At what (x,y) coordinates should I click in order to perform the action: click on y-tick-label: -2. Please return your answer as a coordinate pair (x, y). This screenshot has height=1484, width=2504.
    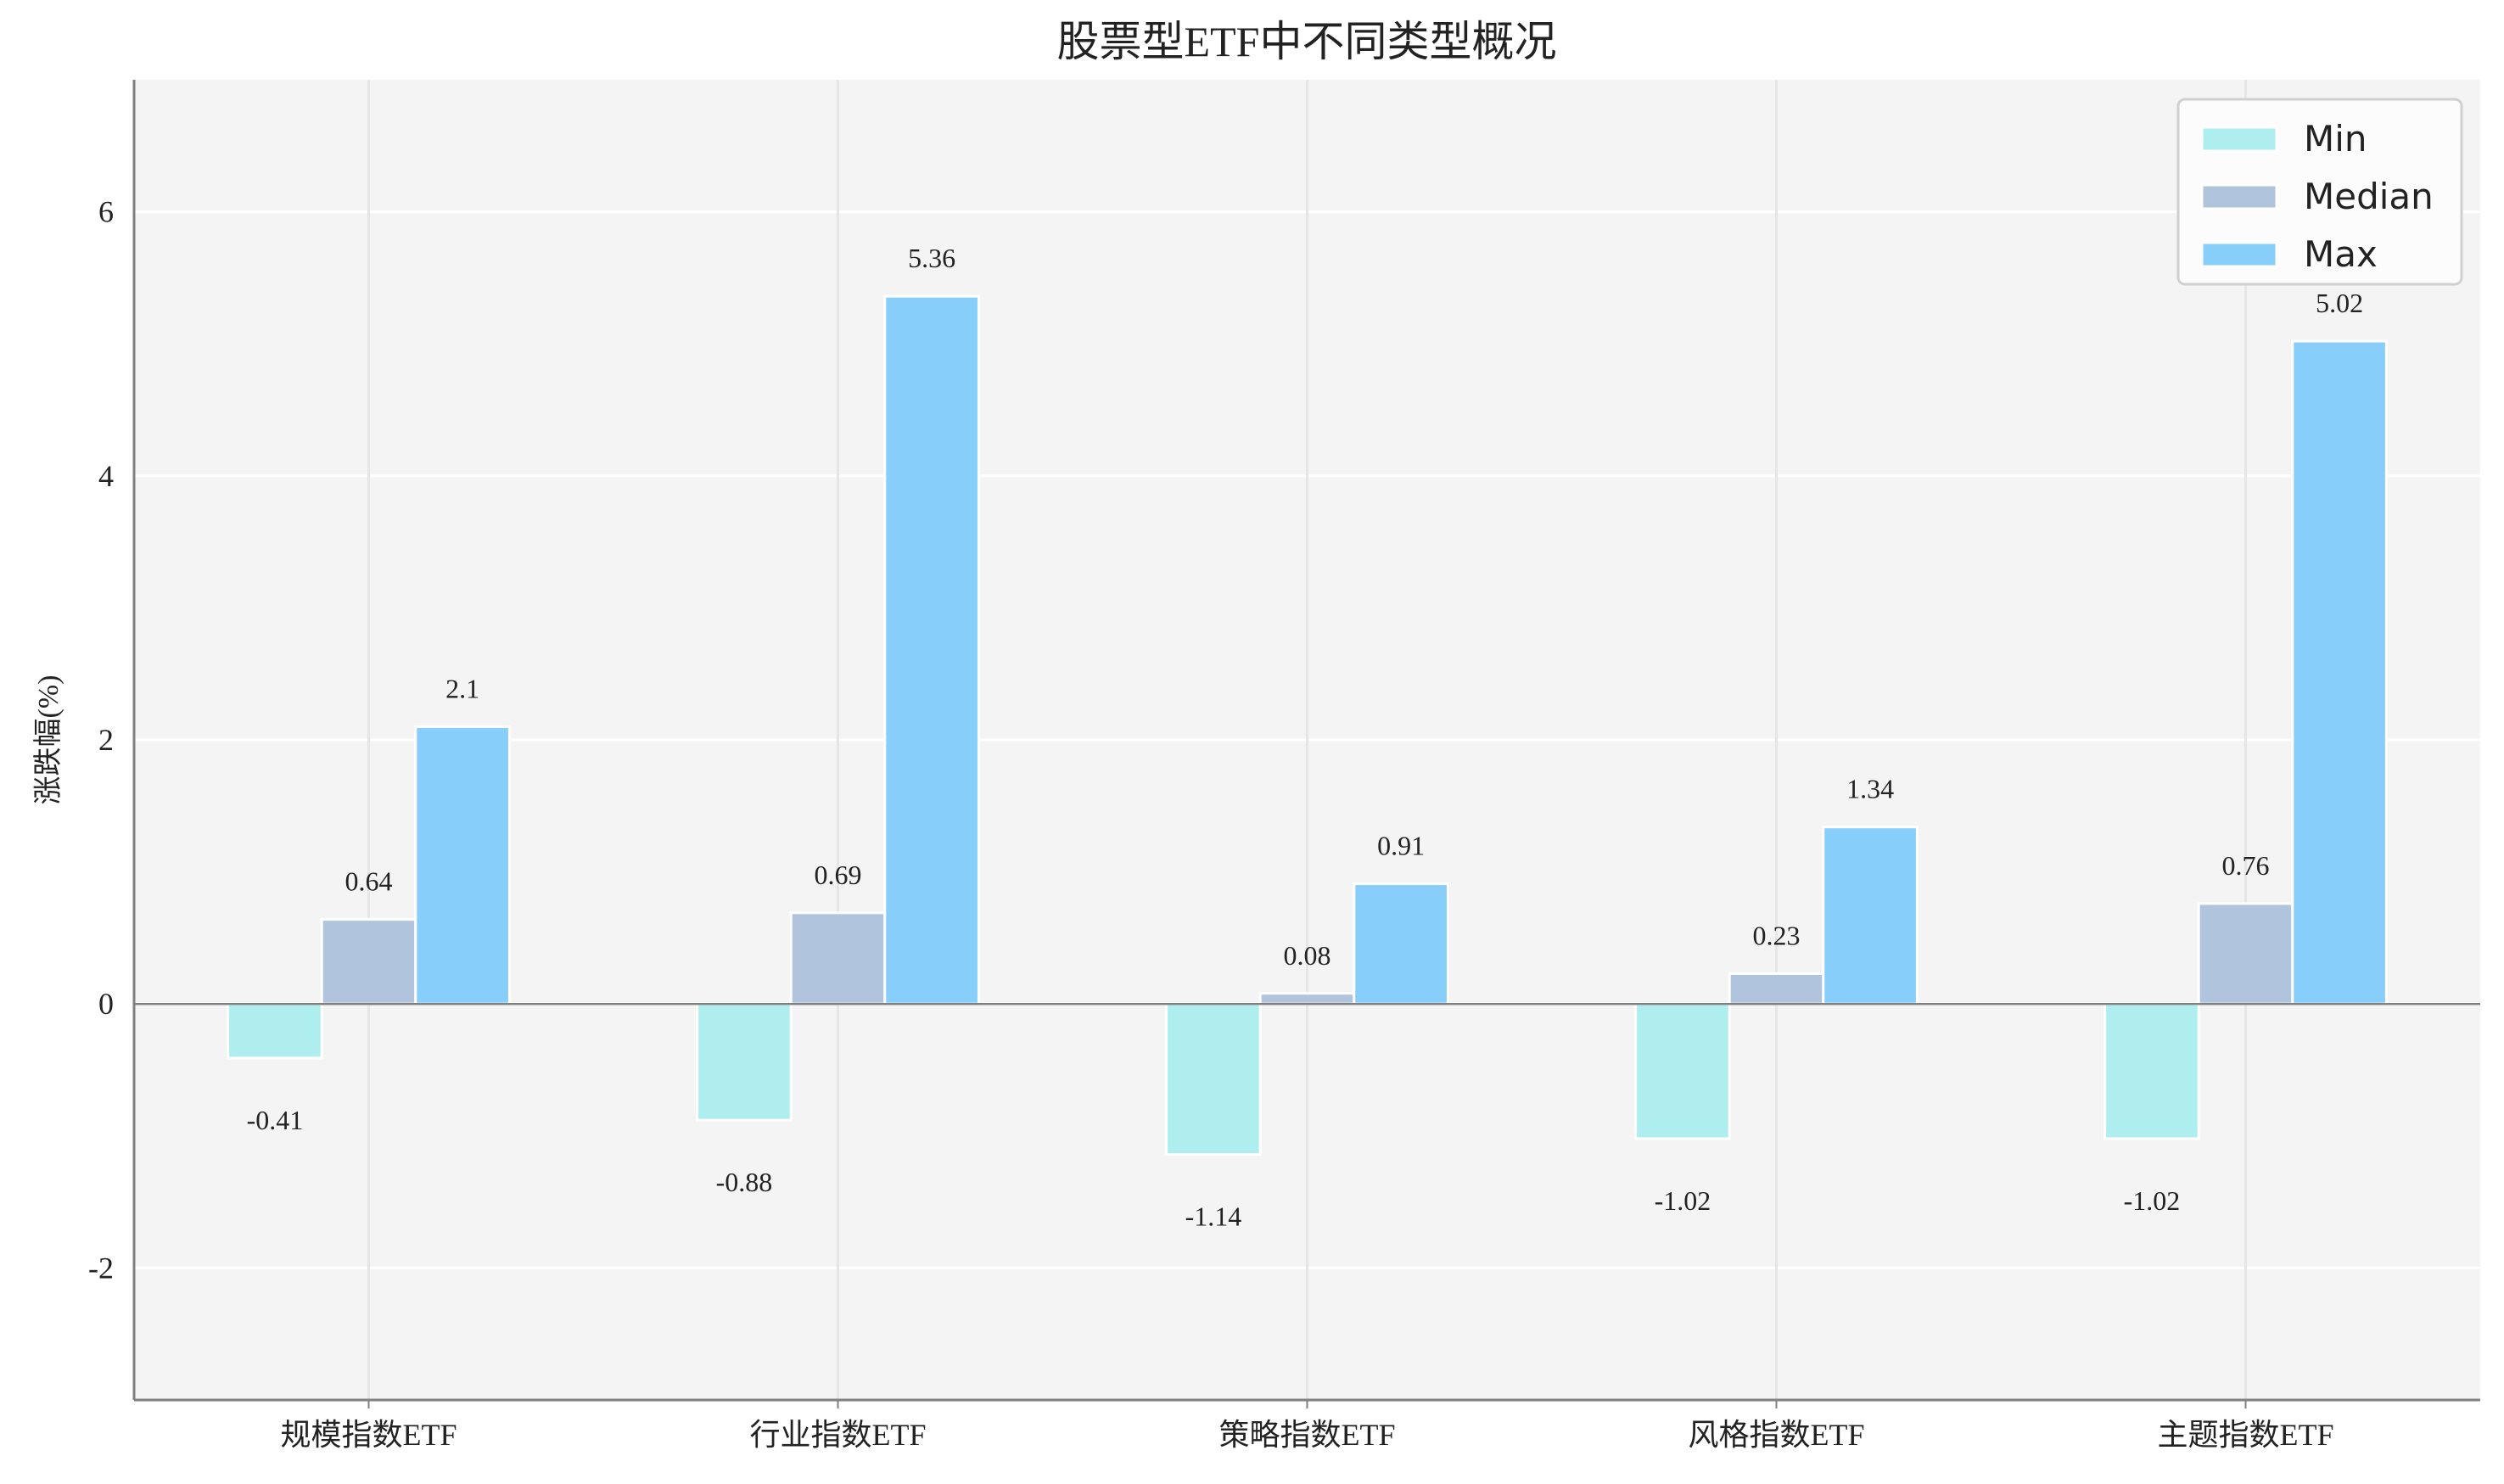
    Looking at the image, I should click on (101, 1268).